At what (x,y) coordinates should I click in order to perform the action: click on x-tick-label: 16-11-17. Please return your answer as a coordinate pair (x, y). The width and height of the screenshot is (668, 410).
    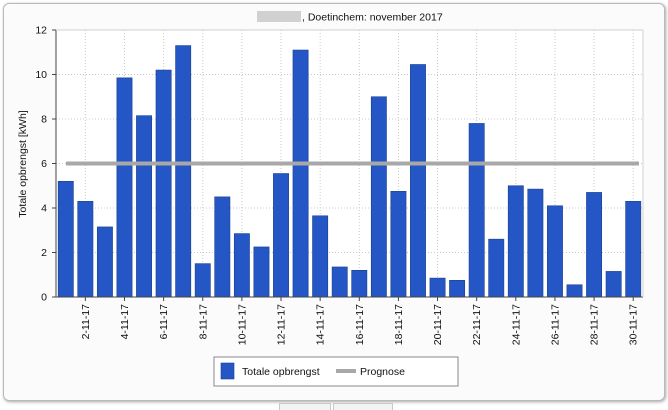
    Looking at the image, I should click on (360, 324).